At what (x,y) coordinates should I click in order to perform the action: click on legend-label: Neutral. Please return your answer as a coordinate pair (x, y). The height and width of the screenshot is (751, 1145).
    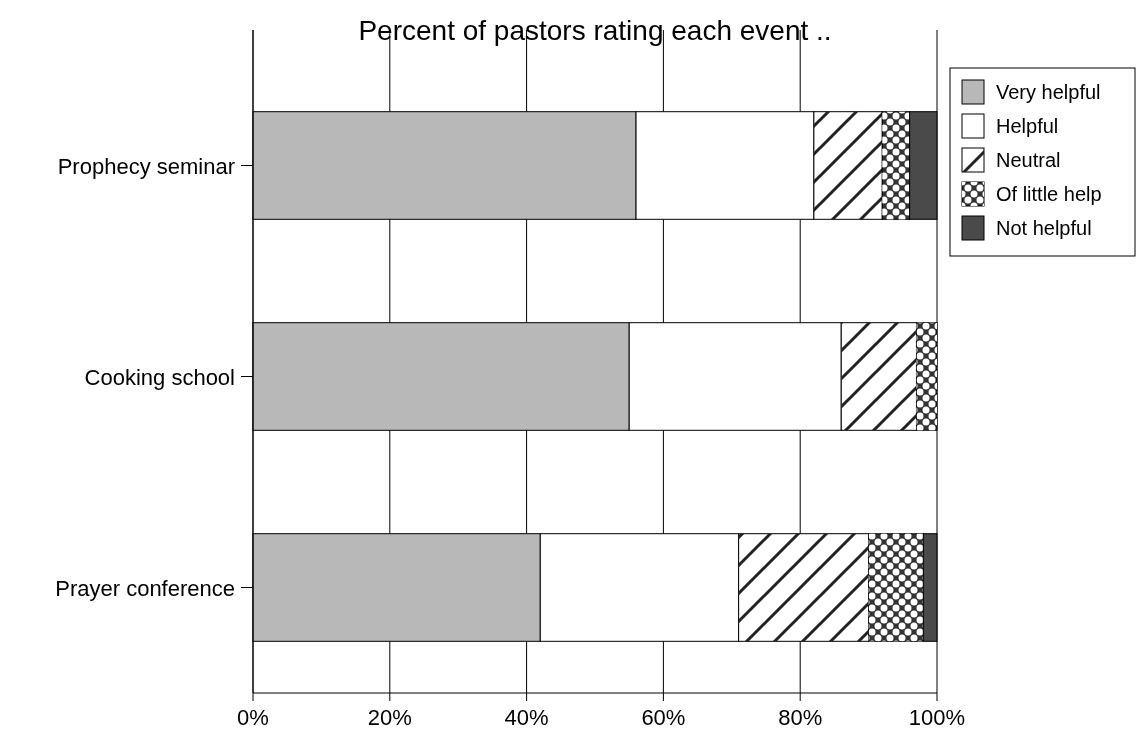
    Looking at the image, I should click on (1028, 160).